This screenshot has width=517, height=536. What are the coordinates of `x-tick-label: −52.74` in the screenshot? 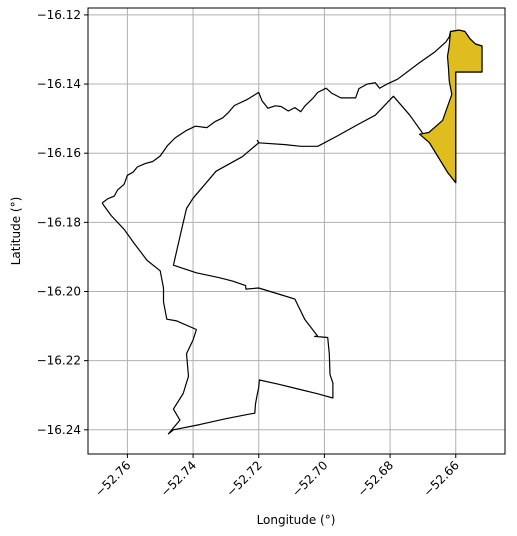 It's located at (178, 478).